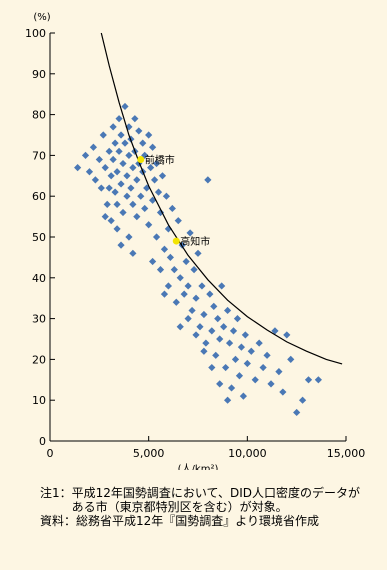 The height and width of the screenshot is (570, 387). What do you see at coordinates (50, 453) in the screenshot?
I see `x-tick-label: 0` at bounding box center [50, 453].